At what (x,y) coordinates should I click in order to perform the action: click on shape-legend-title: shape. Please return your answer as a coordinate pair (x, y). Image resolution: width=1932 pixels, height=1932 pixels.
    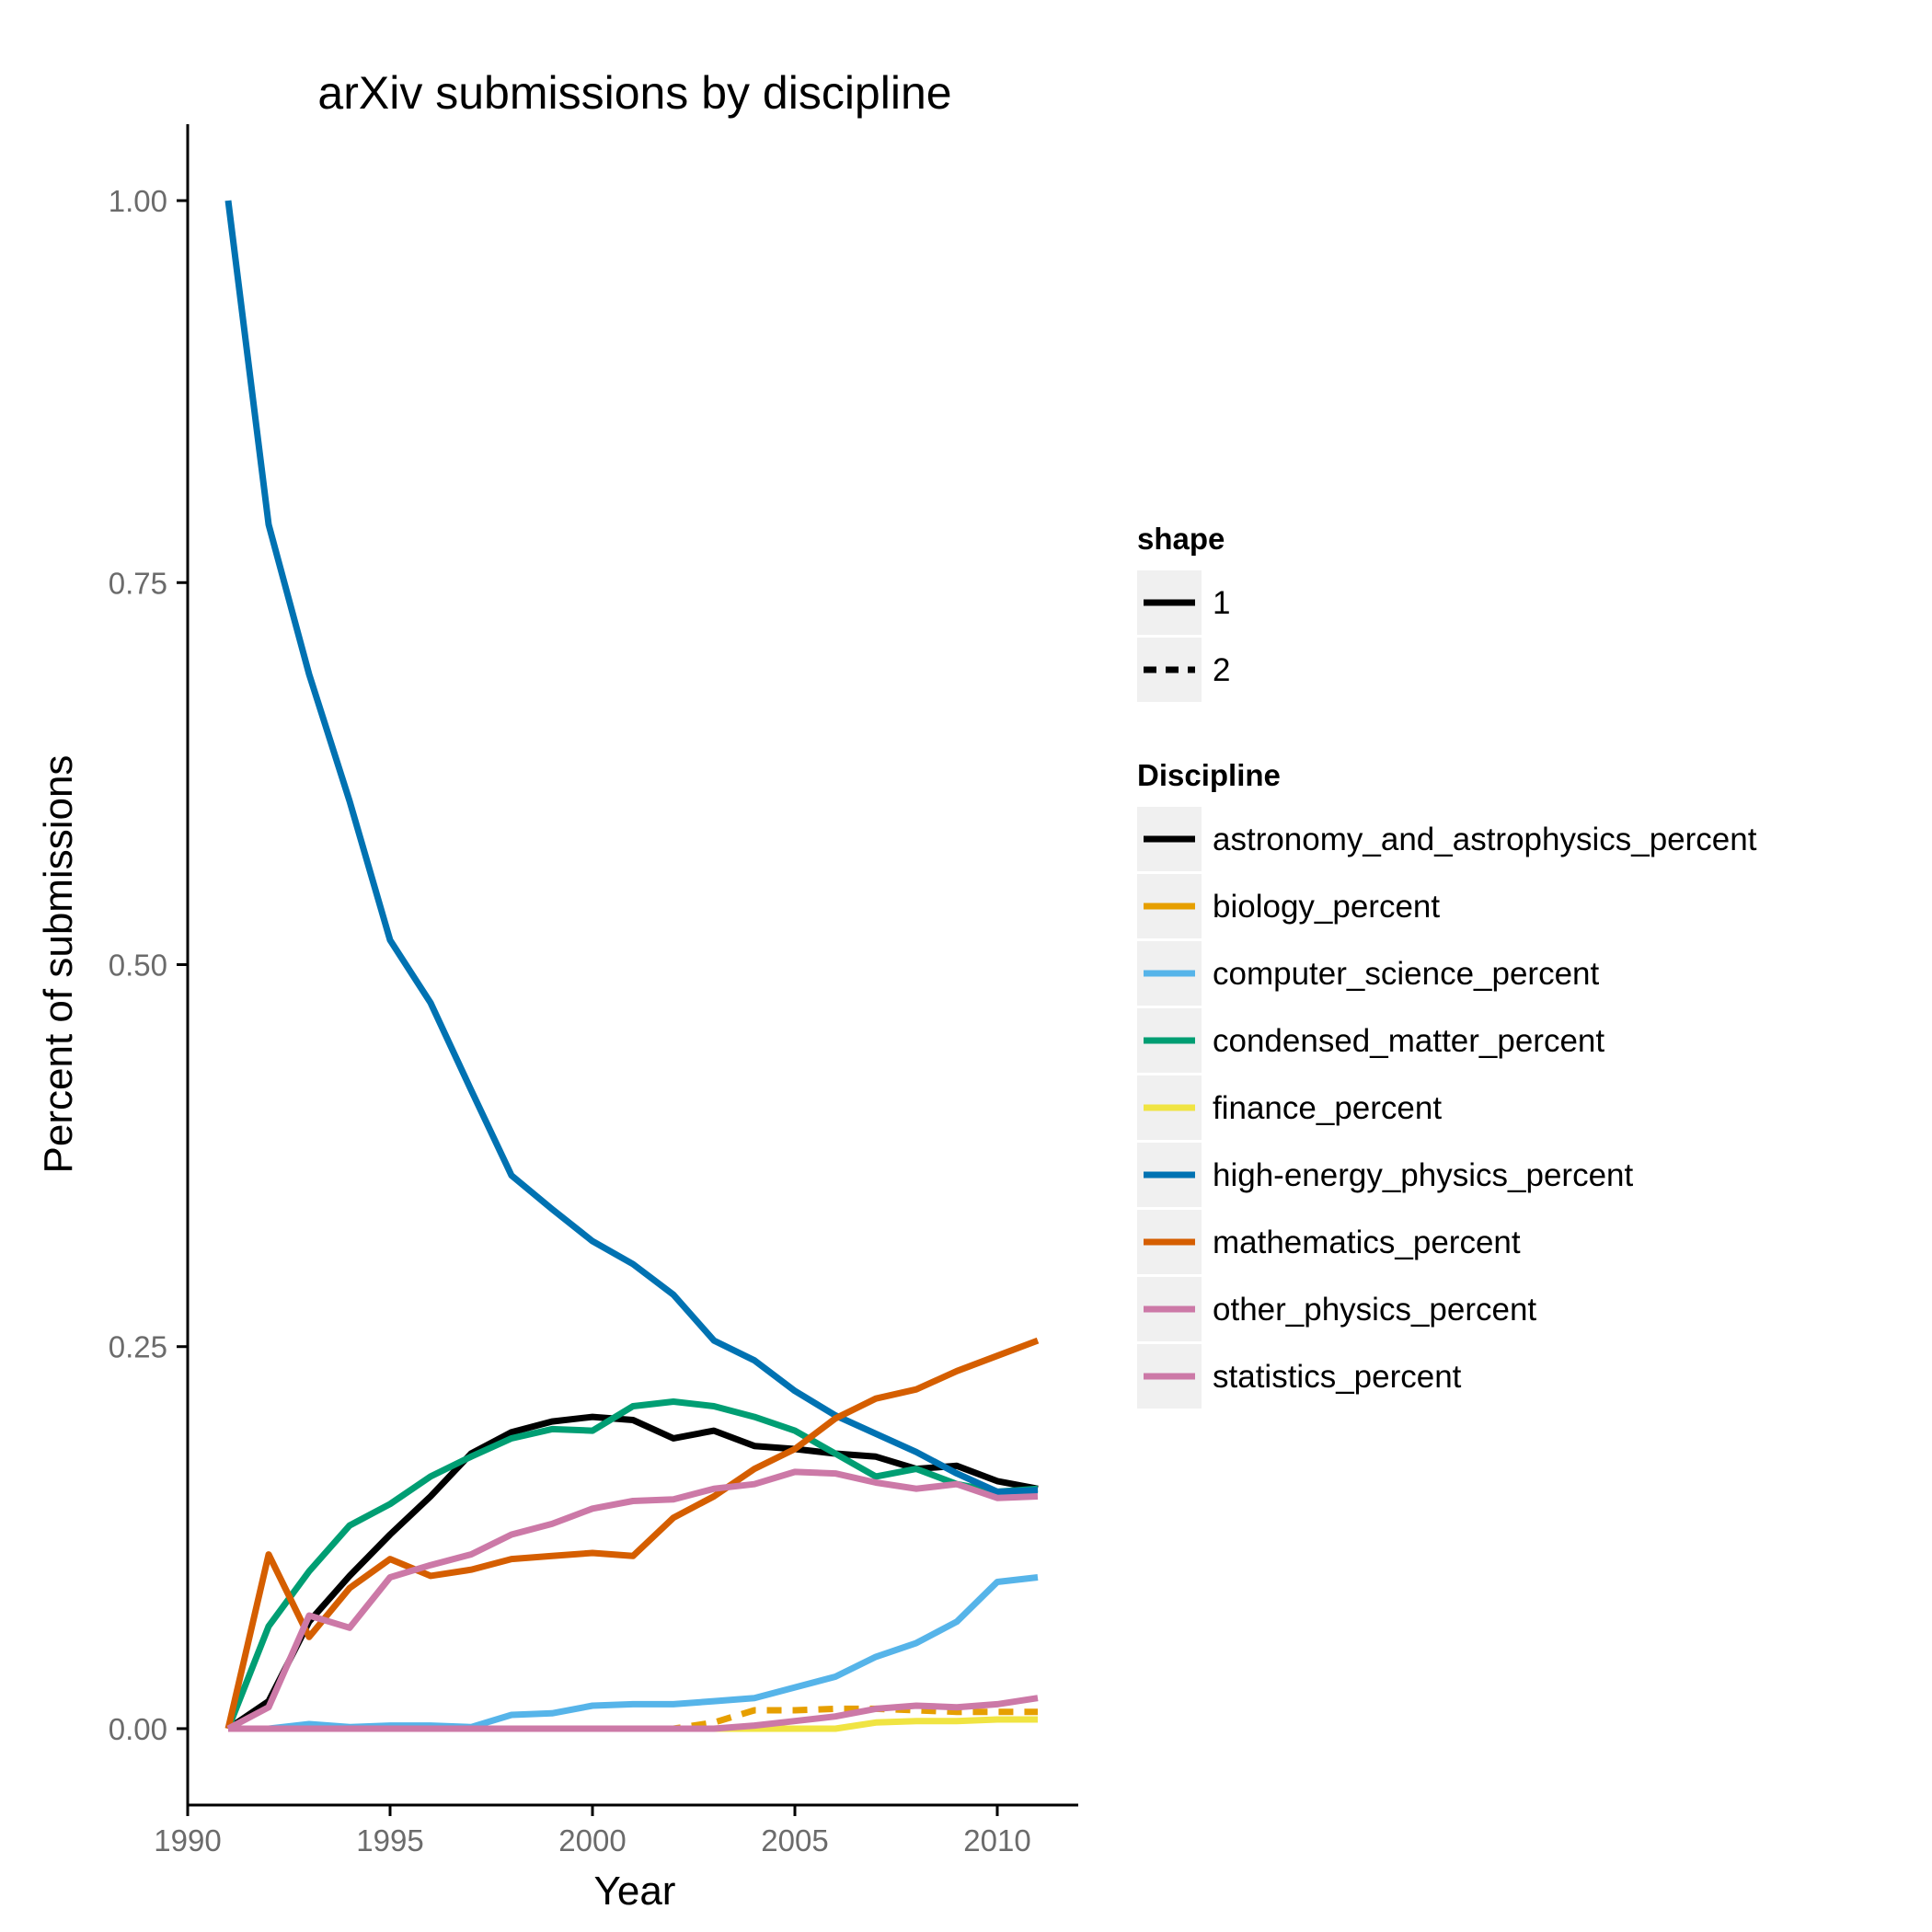
    Looking at the image, I should click on (1181, 539).